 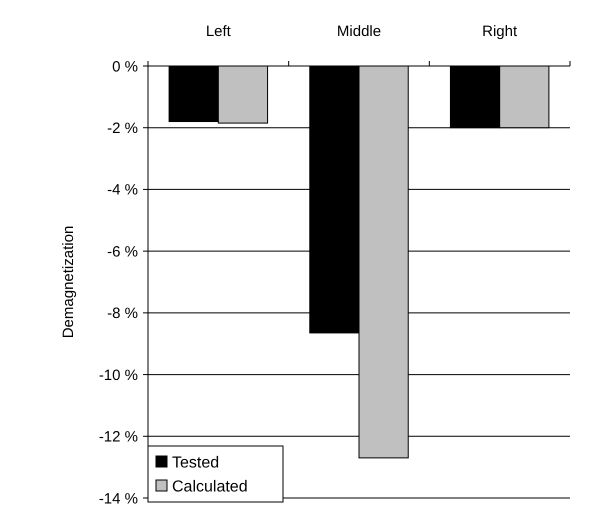 What do you see at coordinates (118, 437) in the screenshot?
I see `y-tick-label: -12 %` at bounding box center [118, 437].